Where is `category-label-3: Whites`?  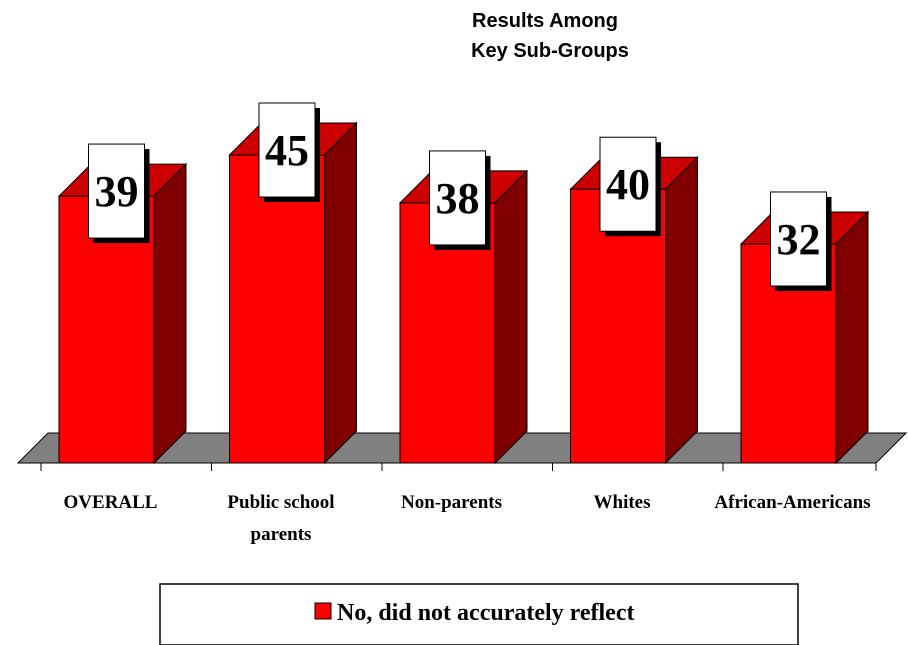
category-label-3: Whites is located at coordinates (622, 502).